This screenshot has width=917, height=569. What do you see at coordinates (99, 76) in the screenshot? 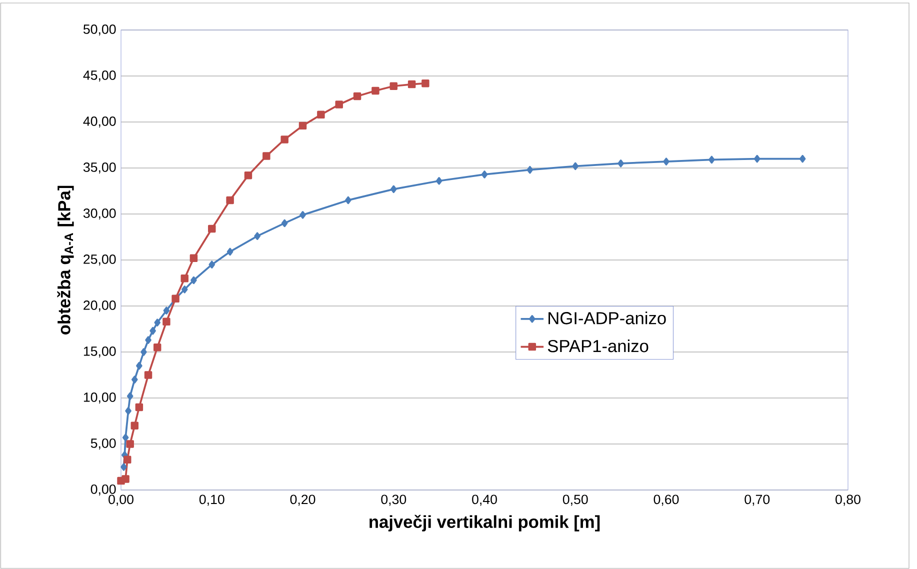
I see `y-tick-label: 45,00` at bounding box center [99, 76].